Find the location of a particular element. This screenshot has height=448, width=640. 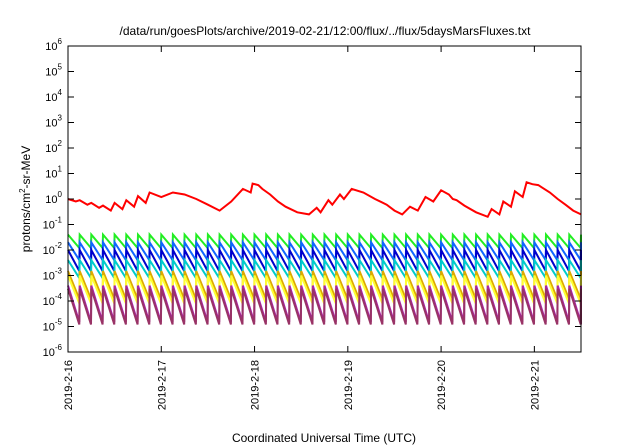

series-line-red is located at coordinates (324, 200).